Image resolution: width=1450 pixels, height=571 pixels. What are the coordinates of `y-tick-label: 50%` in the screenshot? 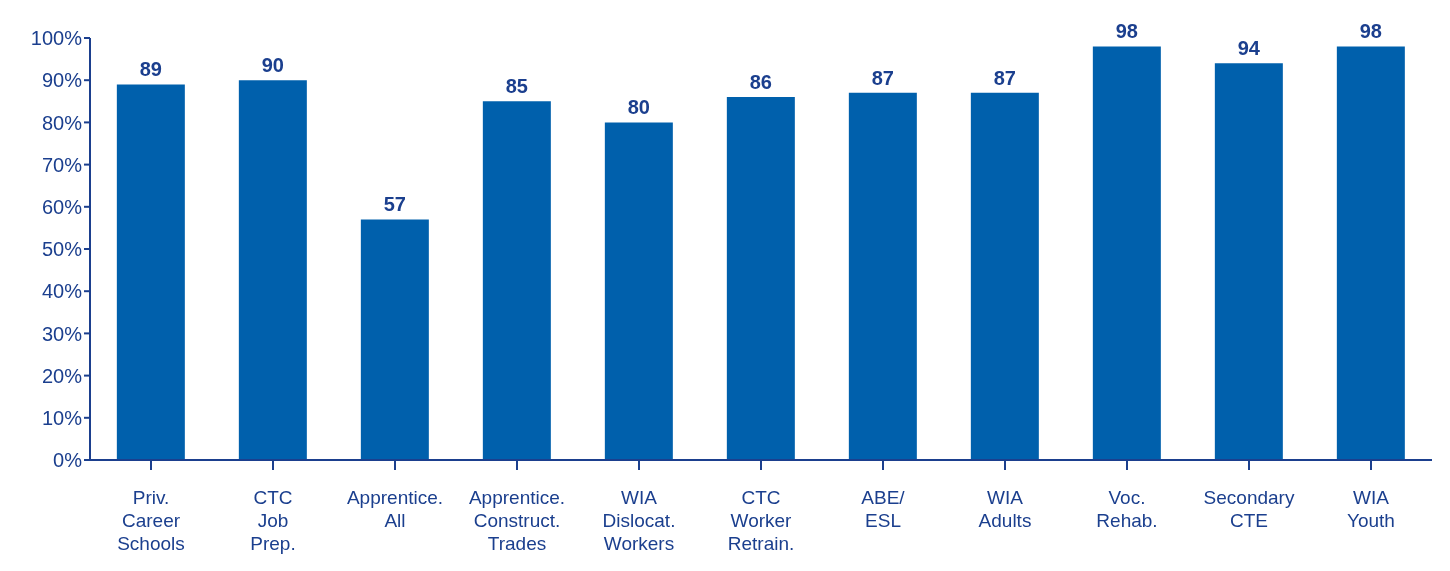 It's located at (62, 249).